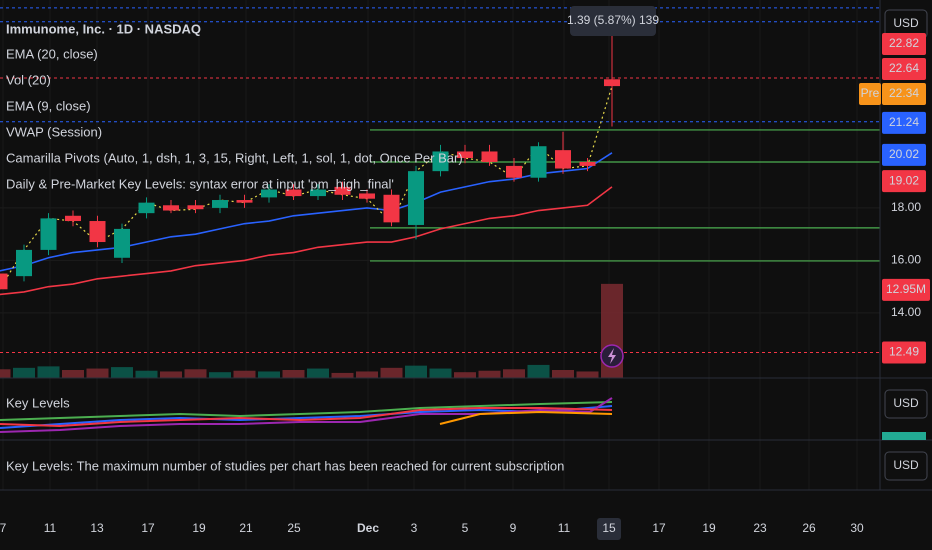 The width and height of the screenshot is (932, 550). What do you see at coordinates (103, 28) in the screenshot?
I see `symbol-title: Immunome, Inc. · 1D · NASDAQ` at bounding box center [103, 28].